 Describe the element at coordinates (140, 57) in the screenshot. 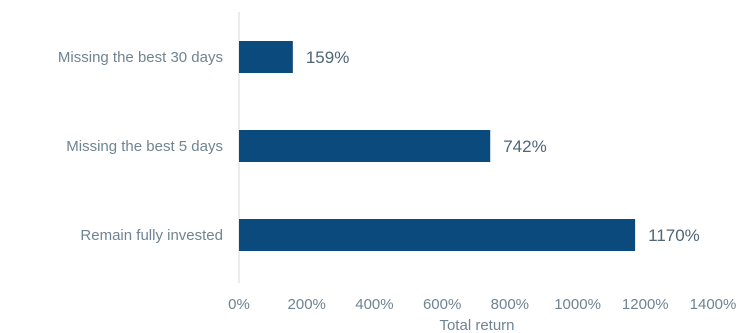

I see `category-label: Missing the best 30 days` at that location.